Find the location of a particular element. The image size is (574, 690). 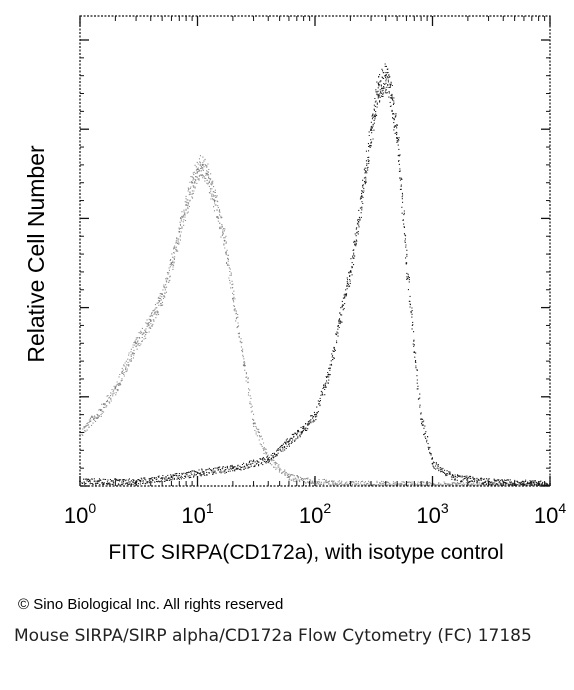

x-tick-label: 10² is located at coordinates (315, 514).